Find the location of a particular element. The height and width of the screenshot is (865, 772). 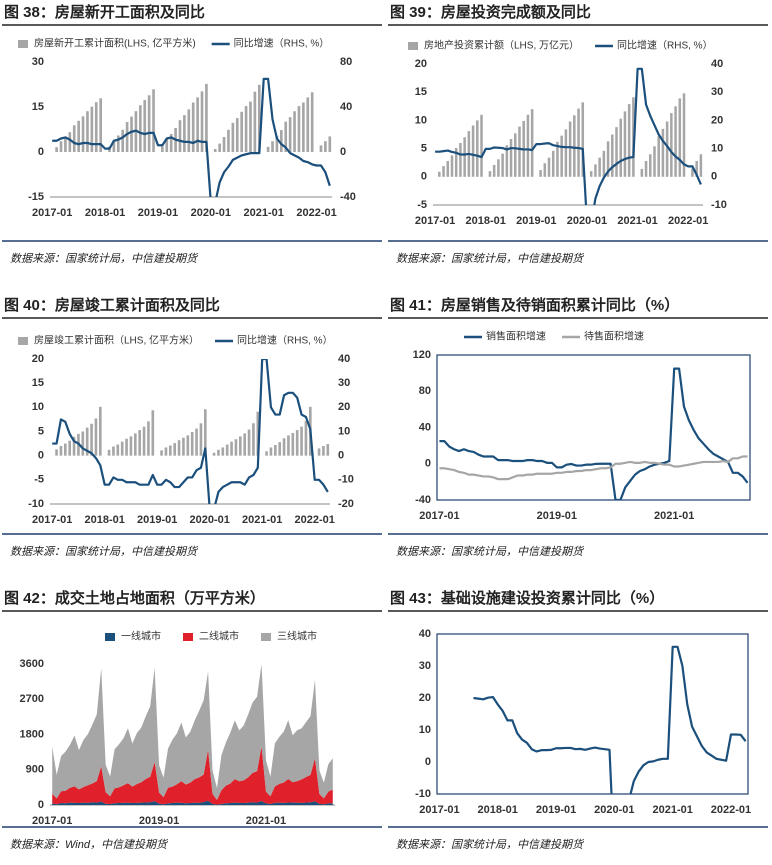

x-tick-label: 2017-01 is located at coordinates (52, 520).